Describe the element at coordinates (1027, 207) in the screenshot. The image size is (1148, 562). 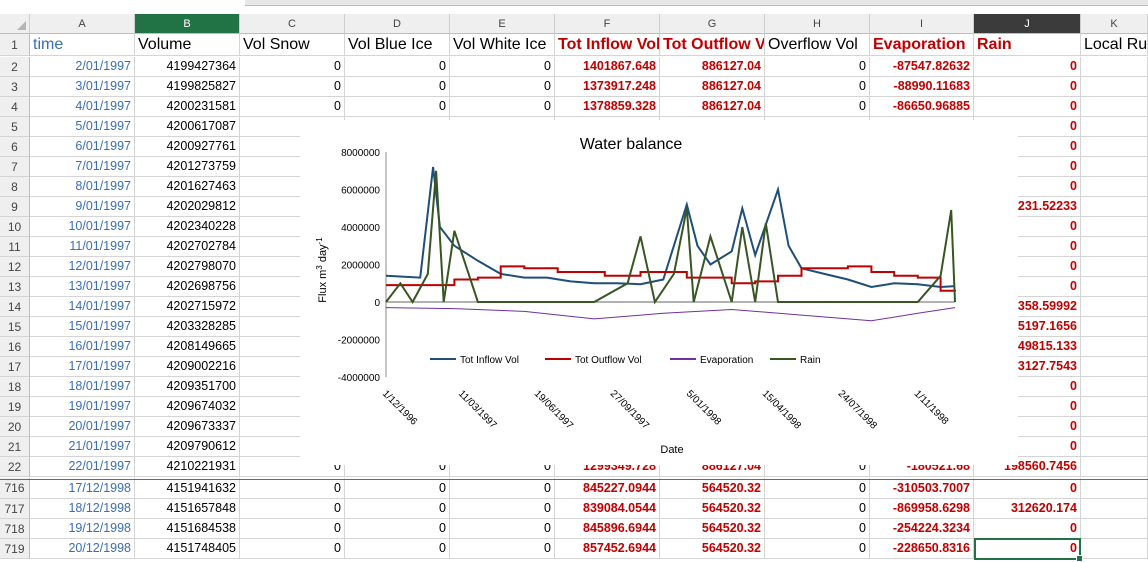
I see `cell-j9: 231.52233` at that location.